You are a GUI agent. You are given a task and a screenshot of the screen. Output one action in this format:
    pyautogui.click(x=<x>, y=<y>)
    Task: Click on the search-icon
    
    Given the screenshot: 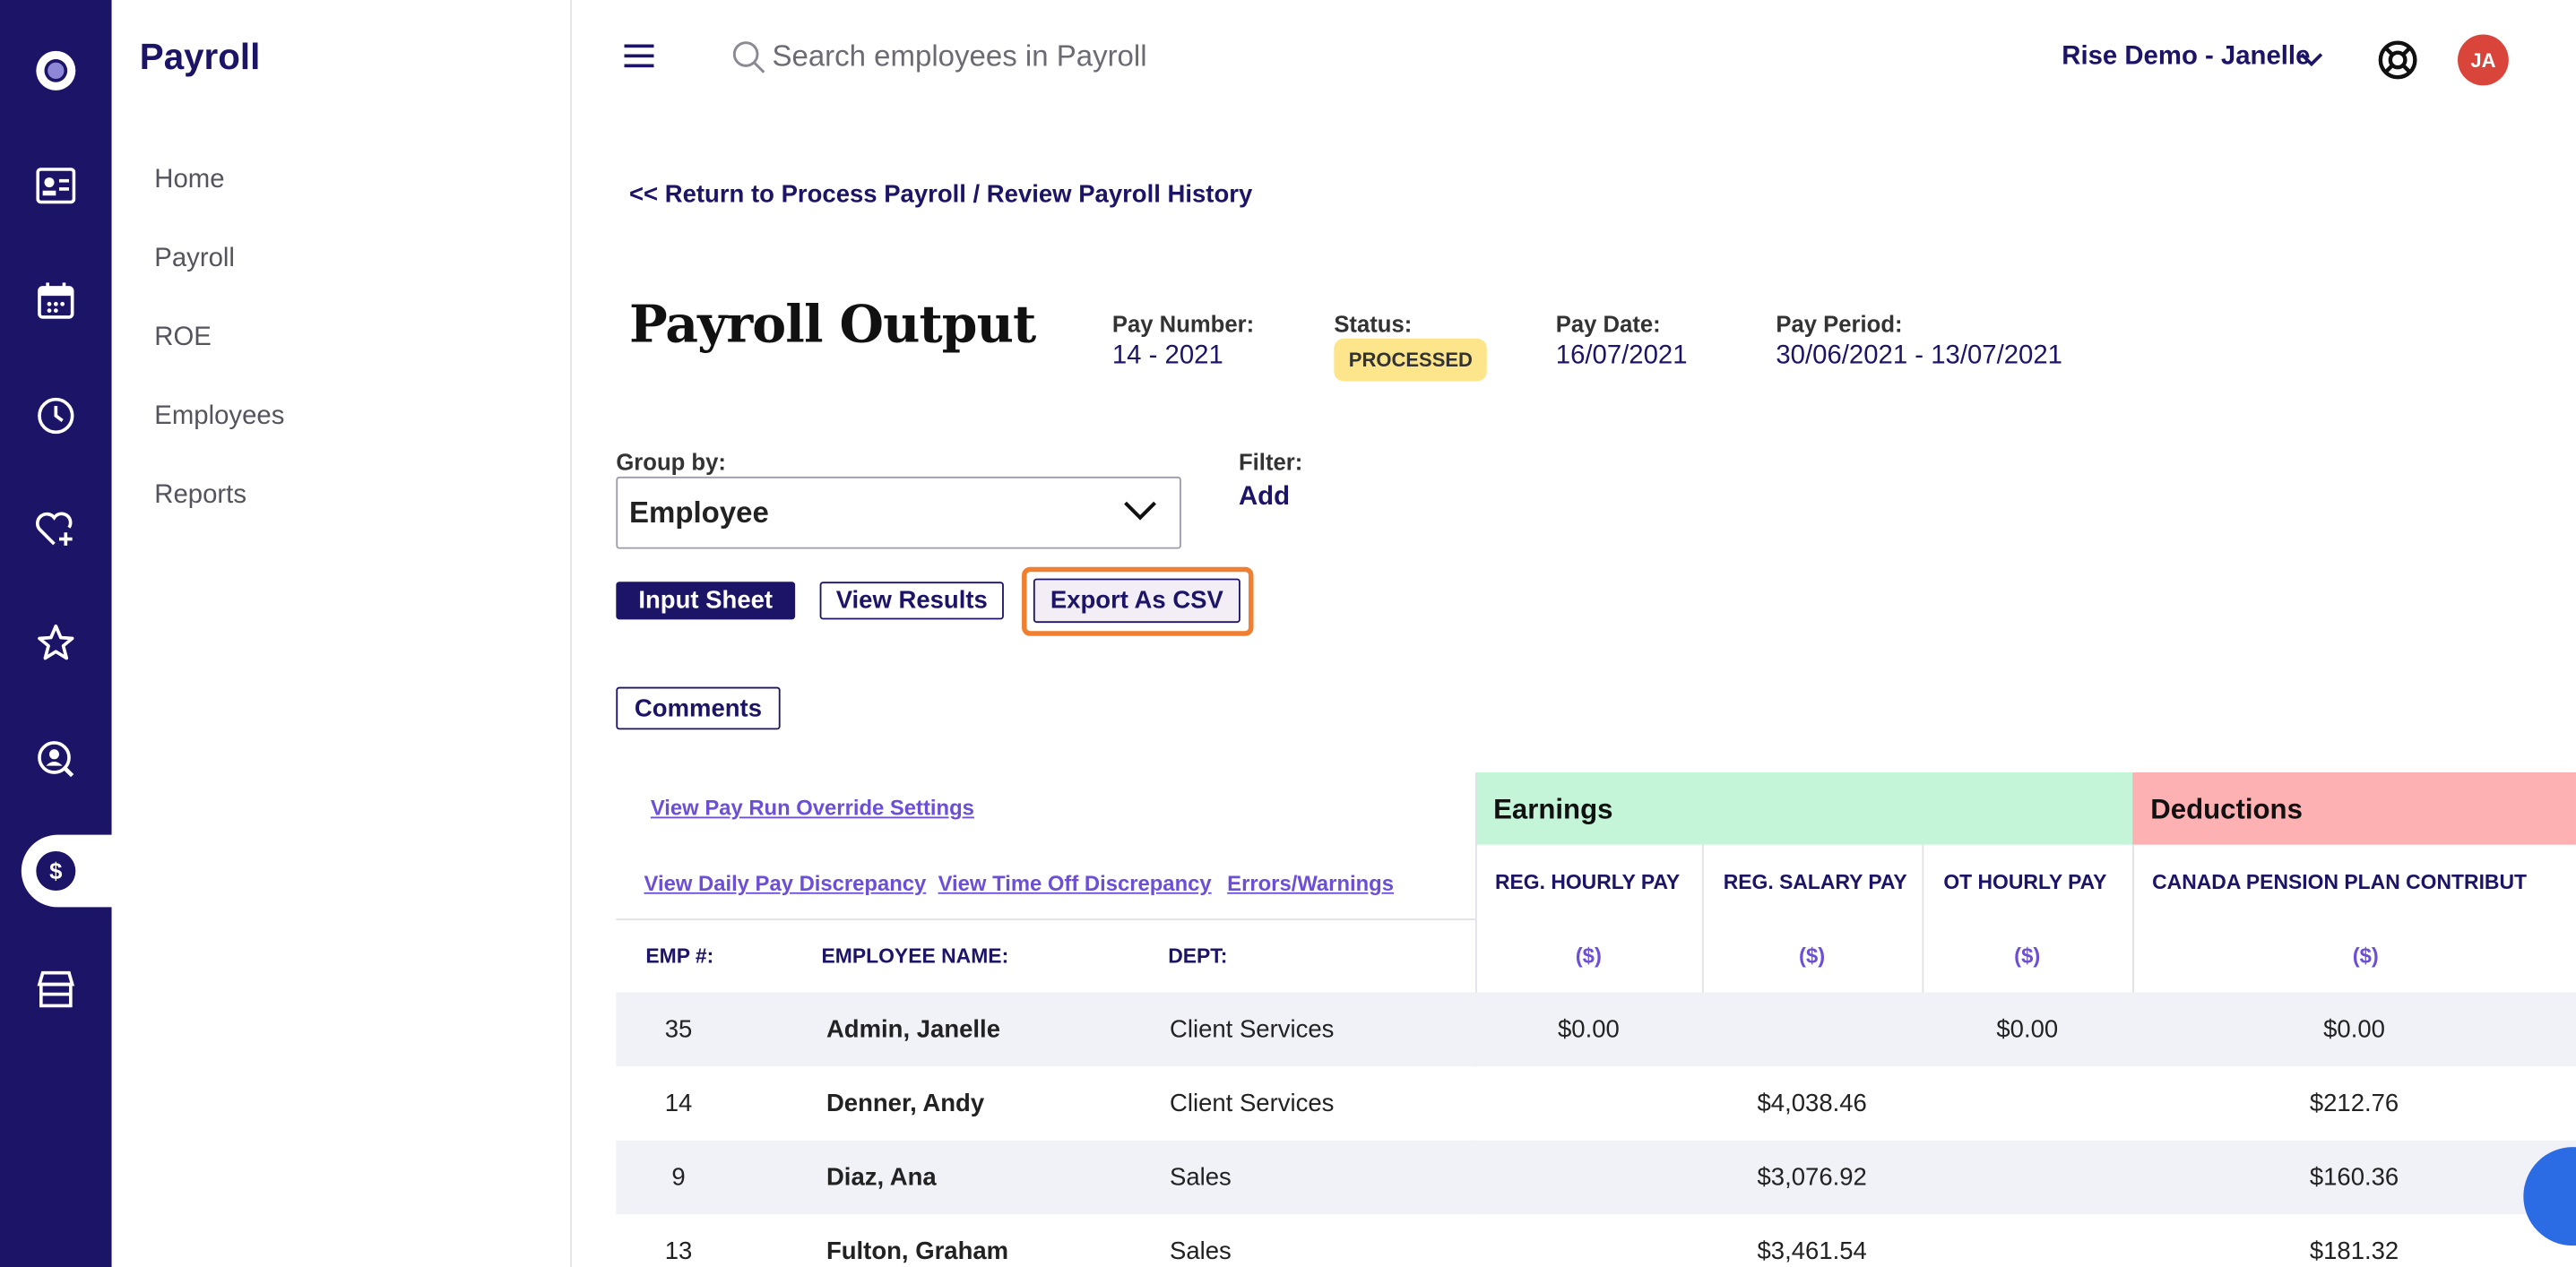 What is the action you would take?
    pyautogui.click(x=748, y=61)
    